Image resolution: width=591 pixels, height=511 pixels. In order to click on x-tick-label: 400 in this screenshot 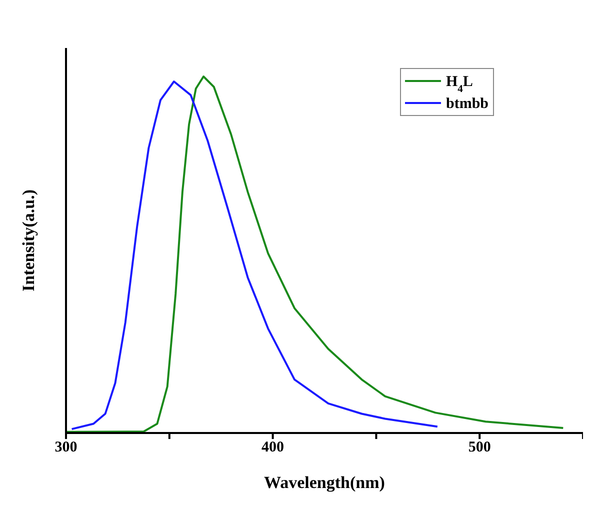, I will do `click(273, 448)`.